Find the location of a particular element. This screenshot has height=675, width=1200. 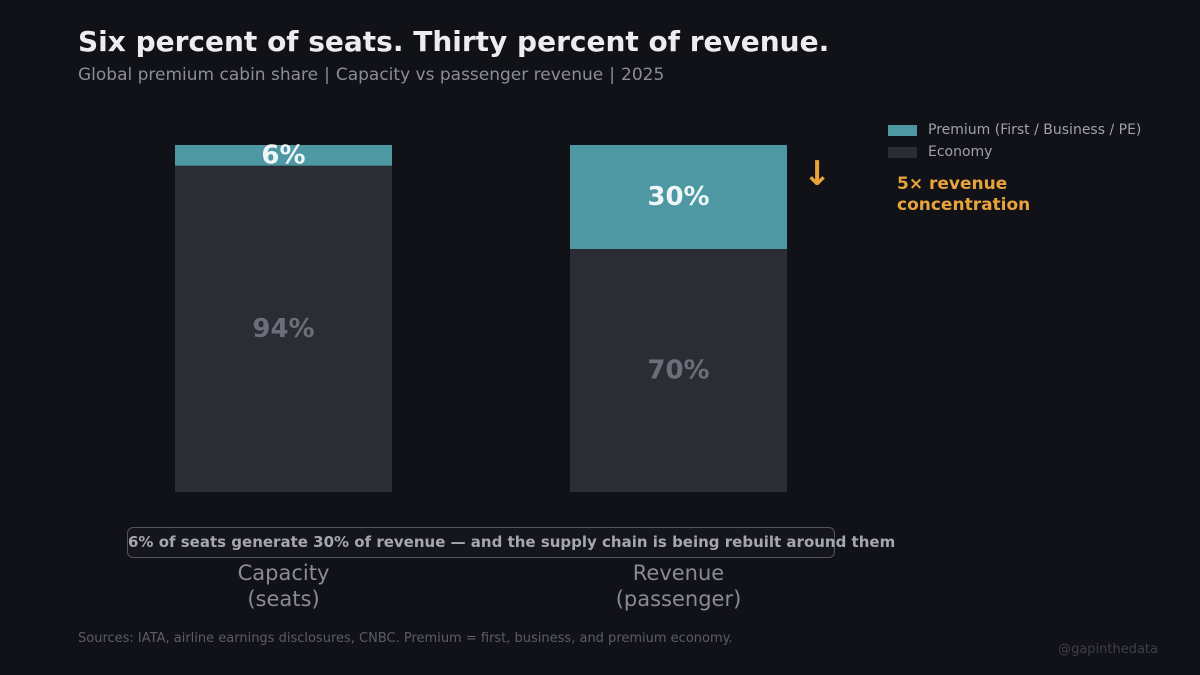

label-premium-0: 6% is located at coordinates (283, 155).